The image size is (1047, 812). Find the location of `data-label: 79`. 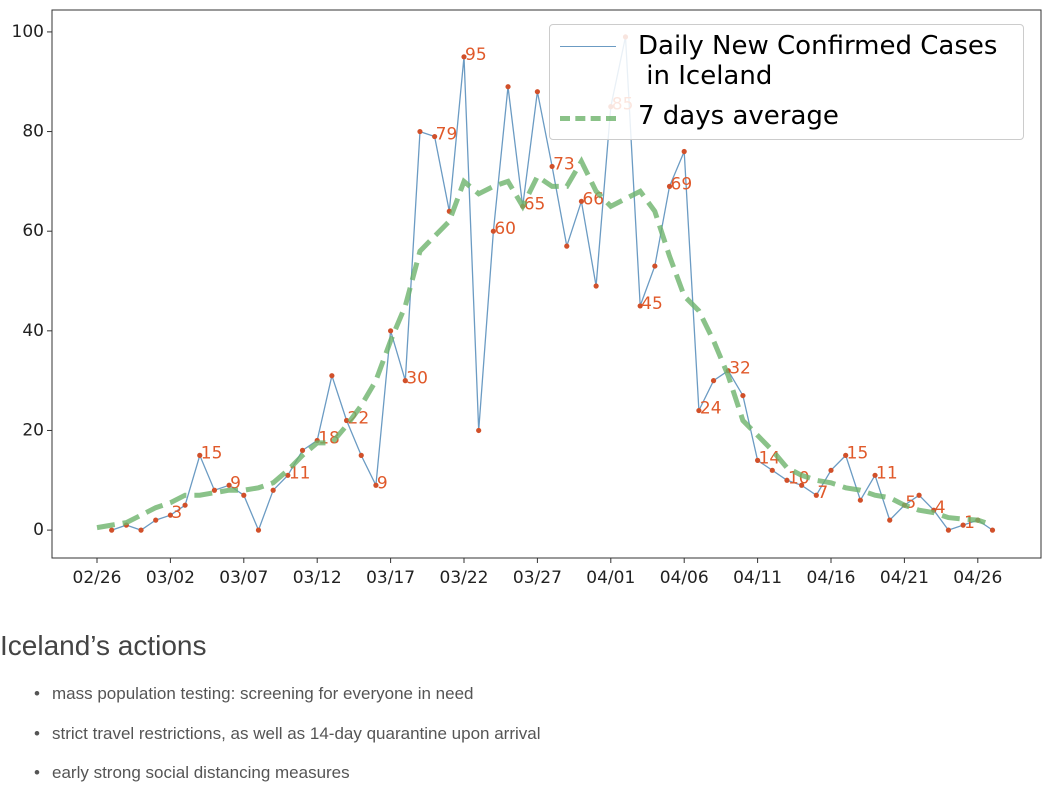

data-label: 79 is located at coordinates (447, 135).